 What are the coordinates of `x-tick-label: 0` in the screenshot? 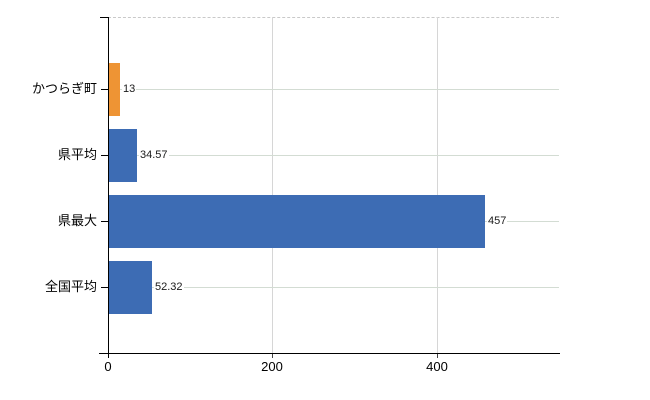 It's located at (108, 366).